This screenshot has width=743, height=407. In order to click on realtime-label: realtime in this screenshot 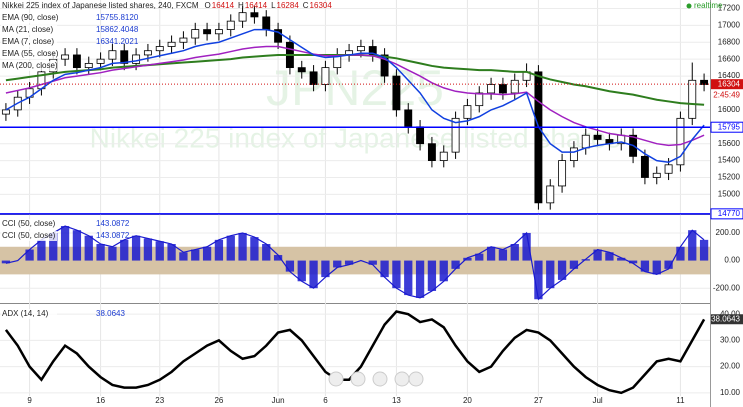, I will do `click(708, 5)`.